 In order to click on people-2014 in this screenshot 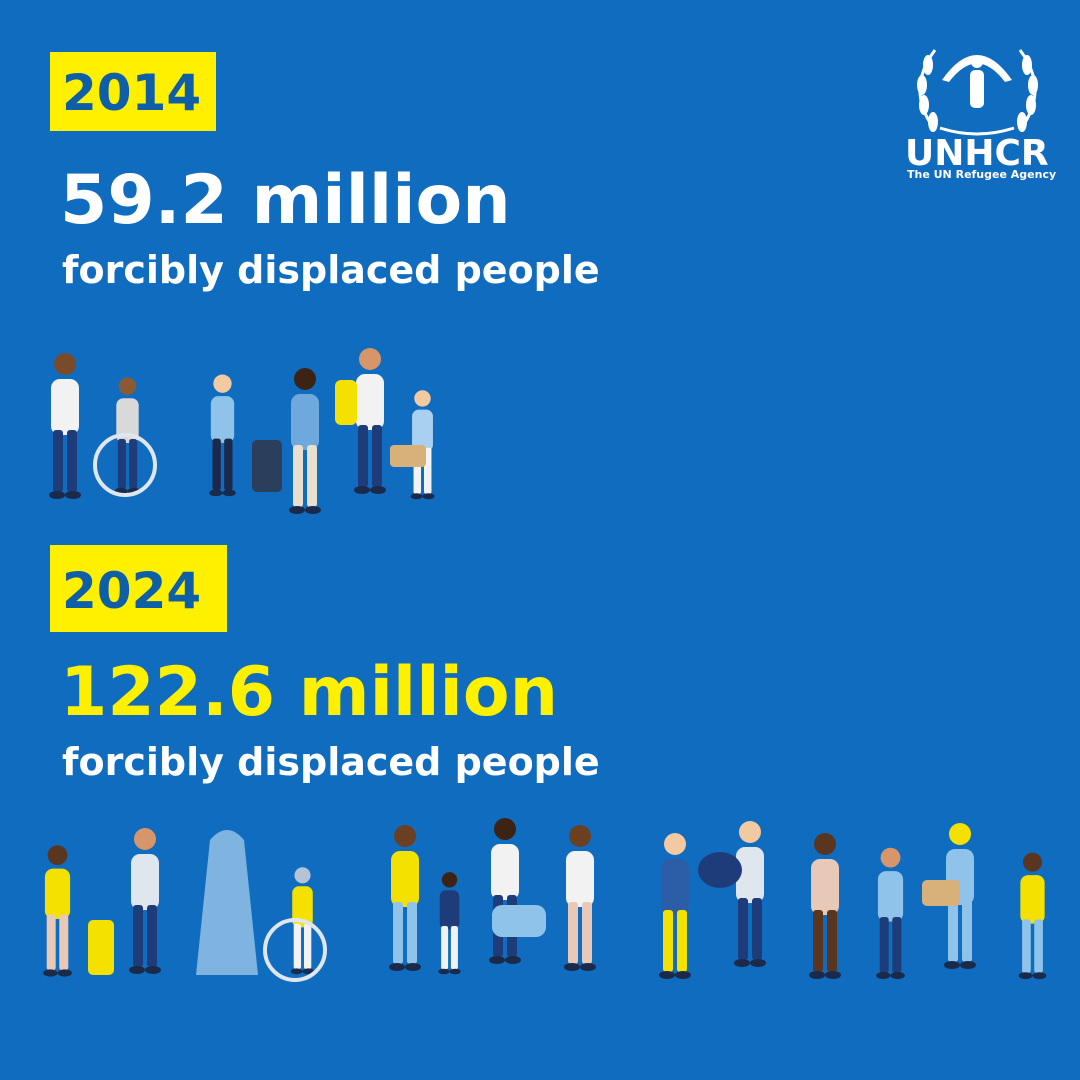, I will do `click(242, 431)`.